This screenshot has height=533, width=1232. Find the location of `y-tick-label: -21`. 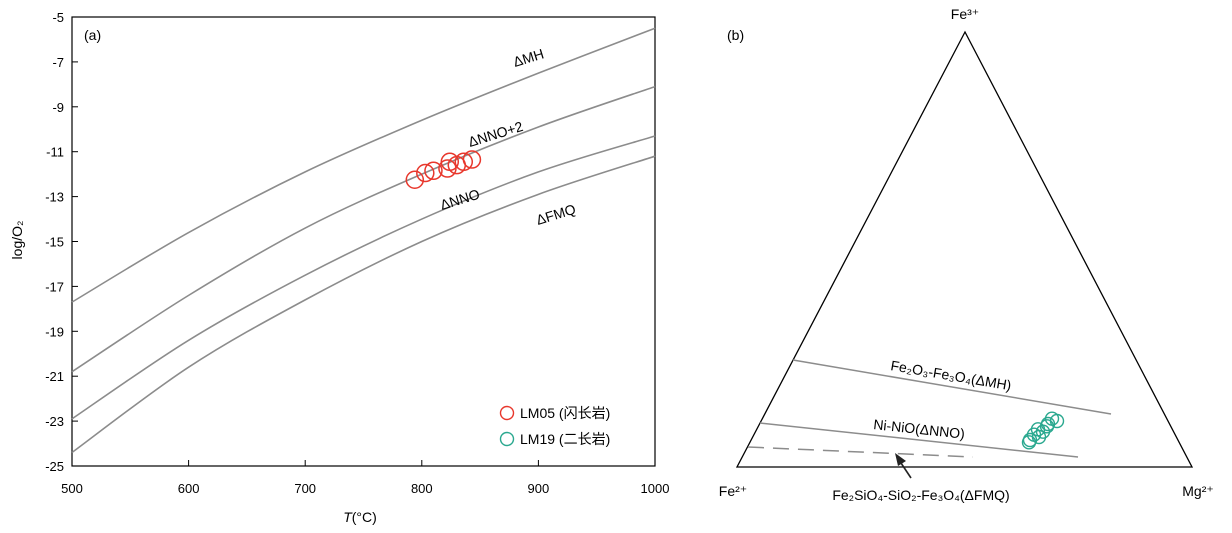

y-tick-label: -21 is located at coordinates (54, 376).